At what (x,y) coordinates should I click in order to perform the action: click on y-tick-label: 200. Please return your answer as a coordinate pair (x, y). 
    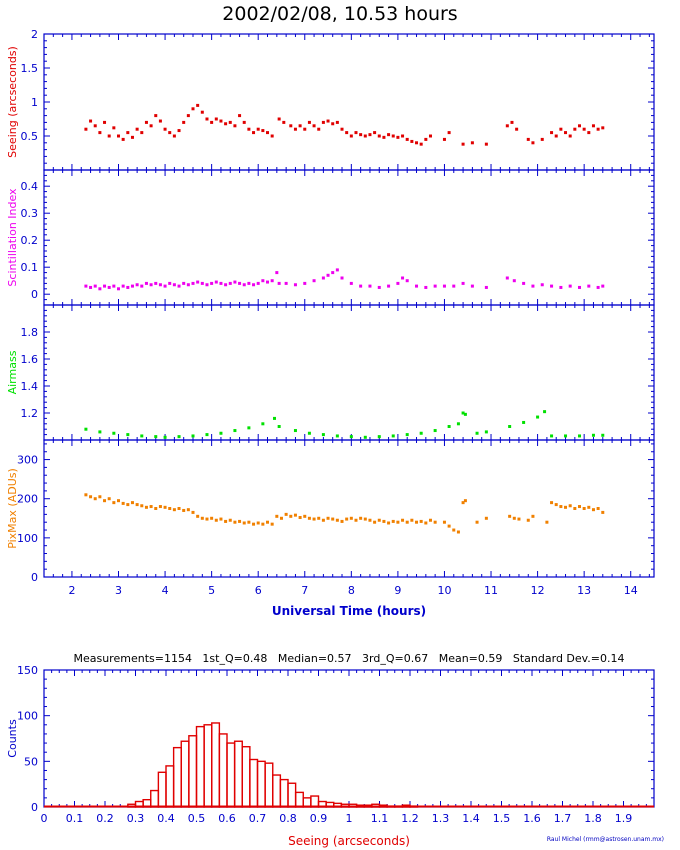
    Looking at the image, I should click on (27, 499).